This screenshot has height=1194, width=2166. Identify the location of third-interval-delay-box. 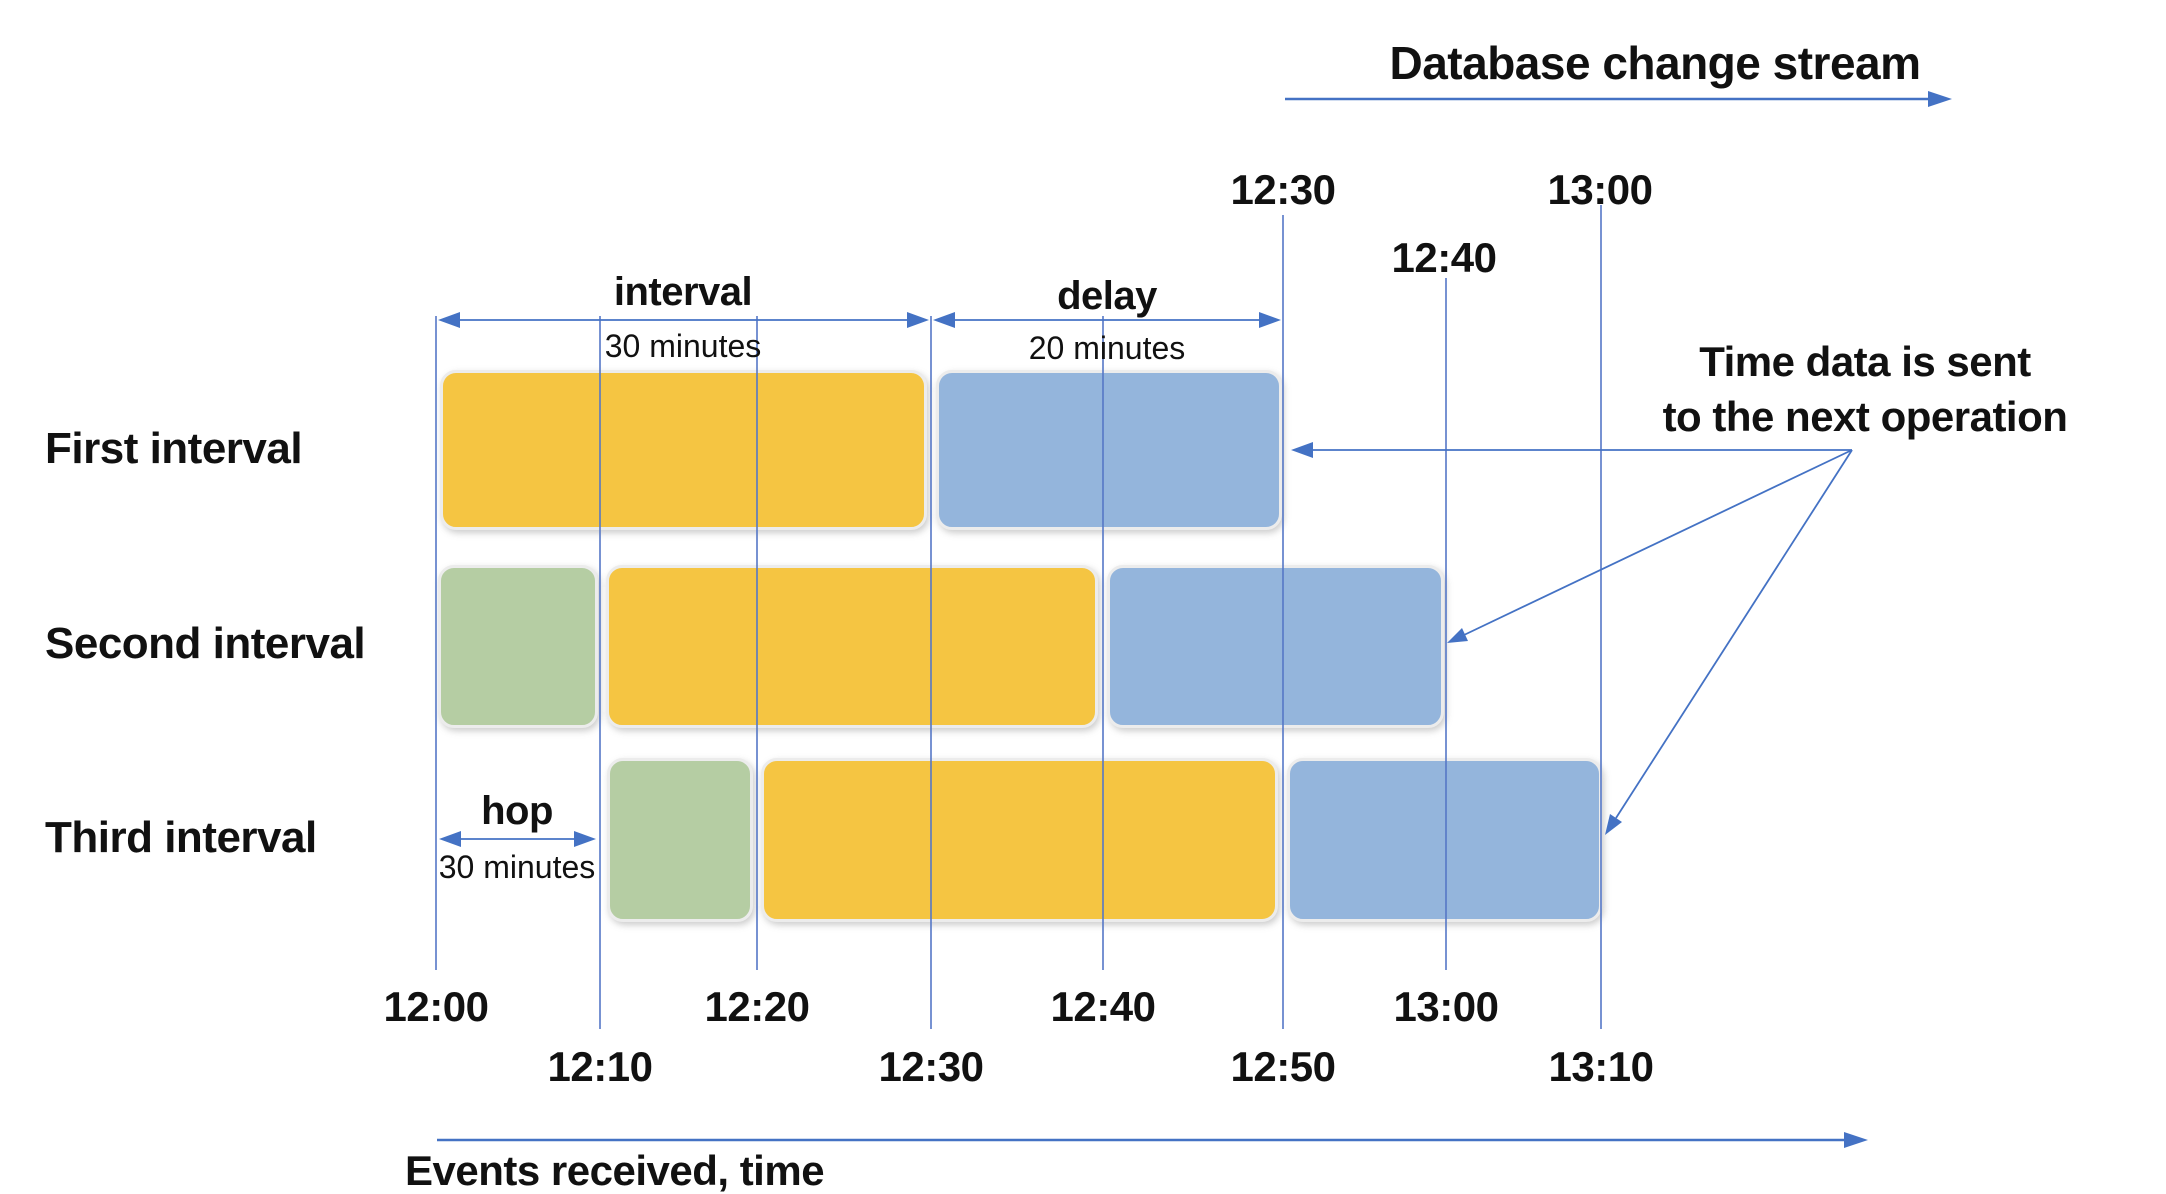
(1444, 840).